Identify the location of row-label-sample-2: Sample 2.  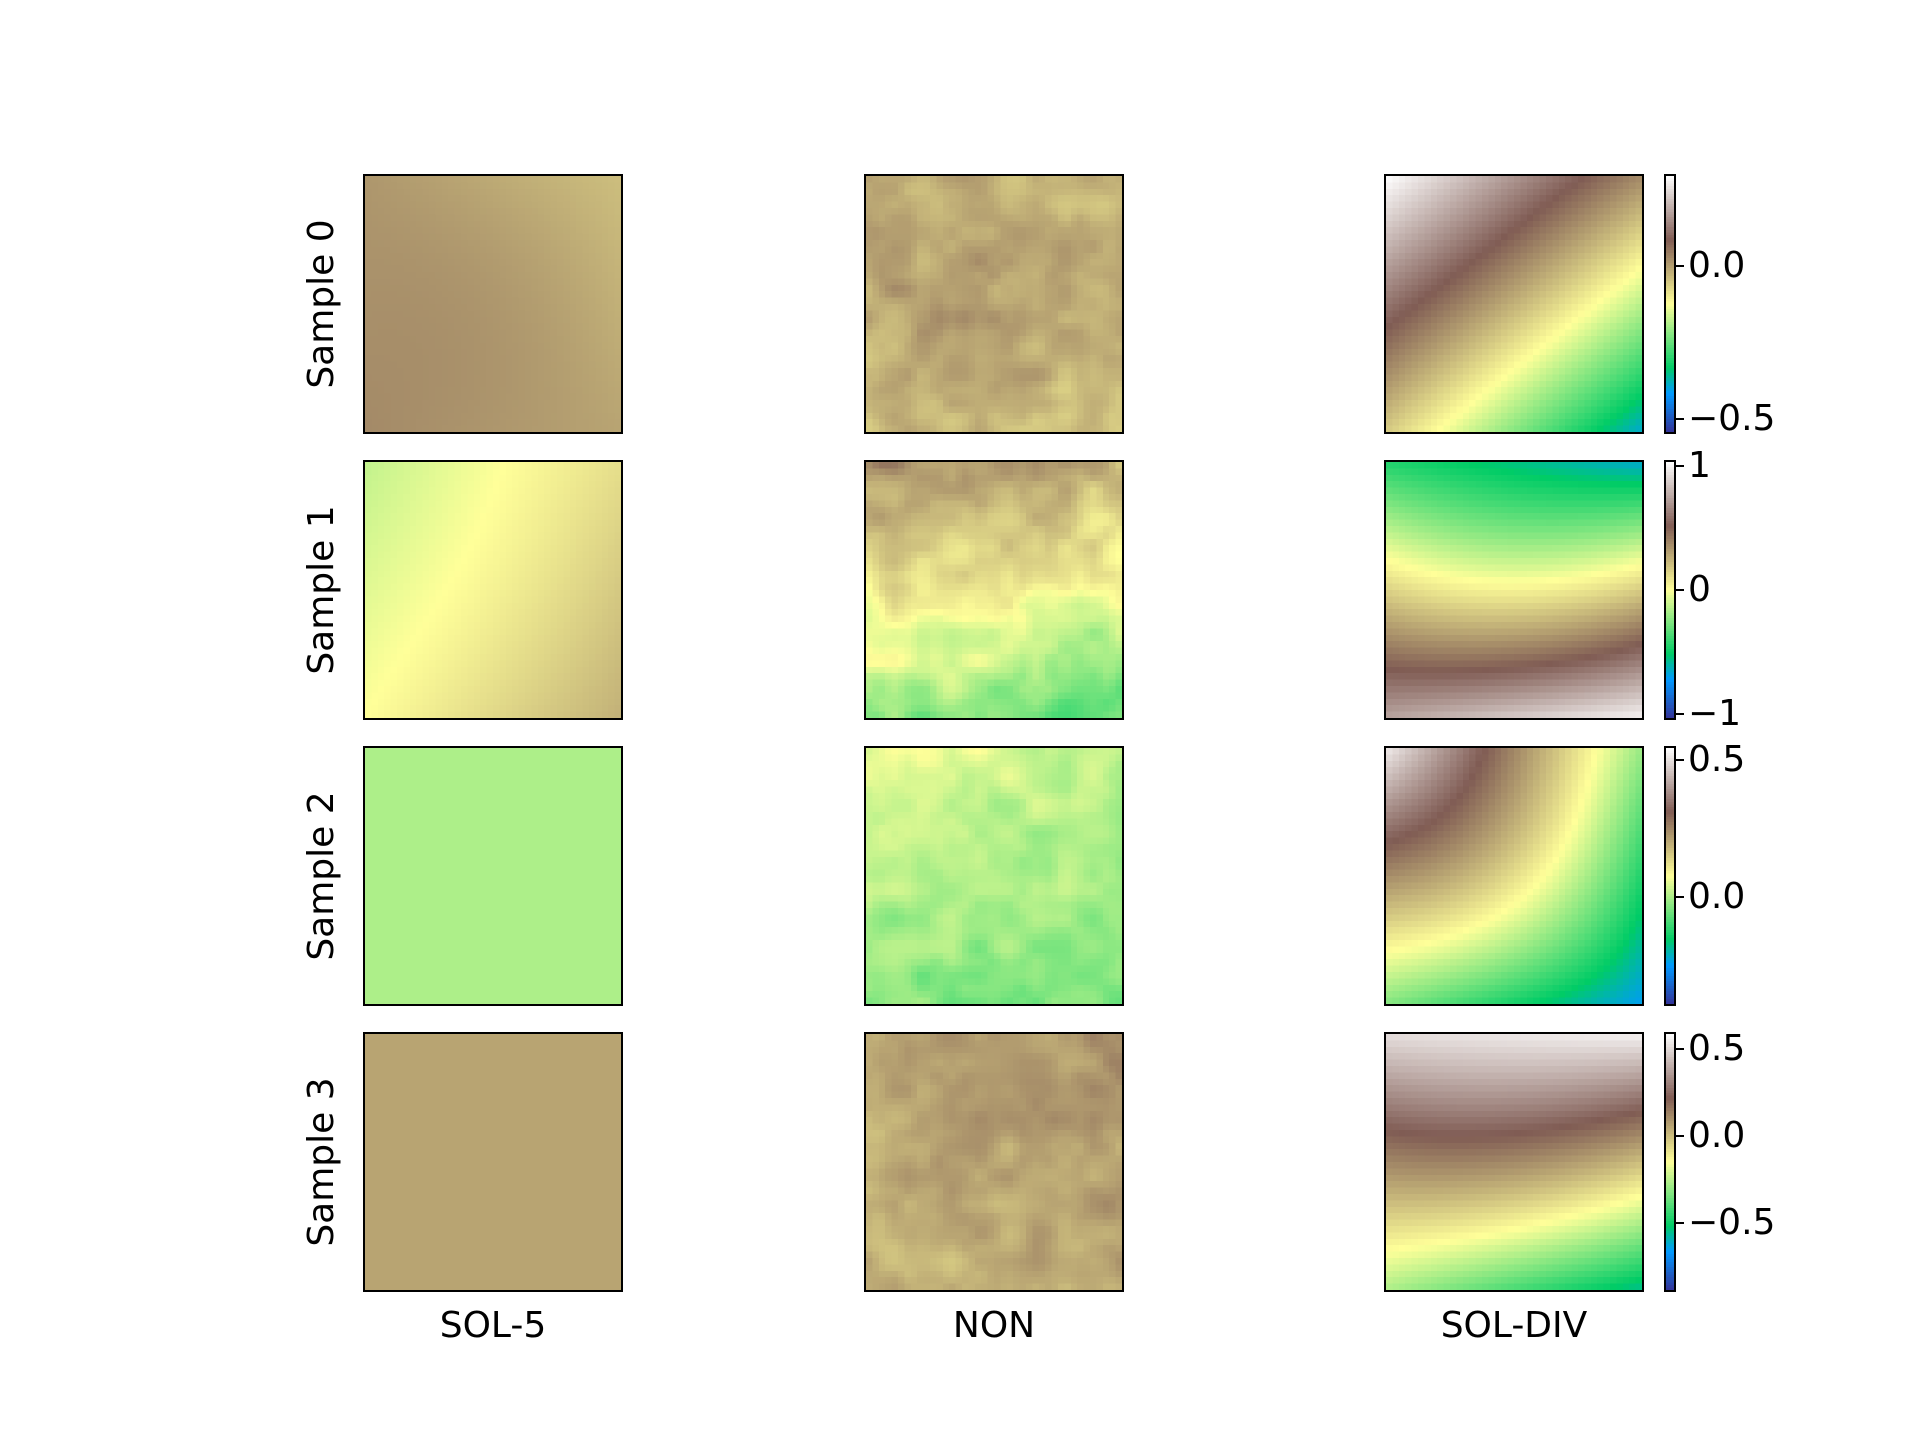
(321, 876).